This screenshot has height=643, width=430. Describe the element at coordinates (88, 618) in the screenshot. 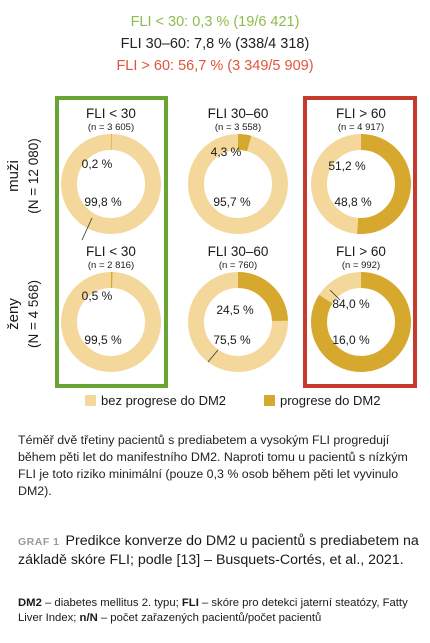

I see `abbr-term: n/N` at that location.